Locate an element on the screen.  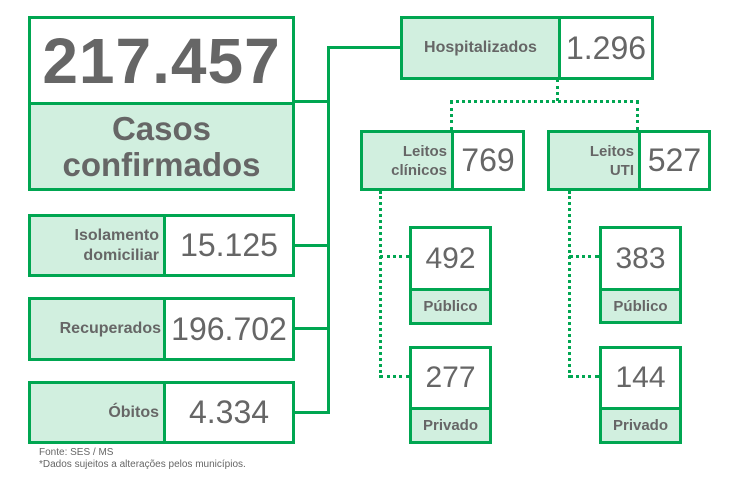
connector-isolamento-h is located at coordinates (310, 245).